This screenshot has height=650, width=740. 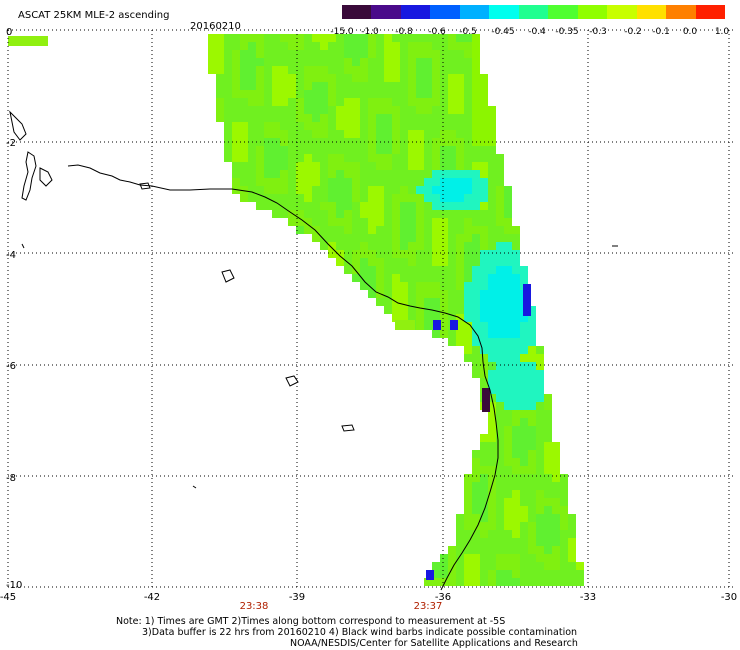 What do you see at coordinates (11, 143) in the screenshot?
I see `y-axis-label-2: -2` at bounding box center [11, 143].